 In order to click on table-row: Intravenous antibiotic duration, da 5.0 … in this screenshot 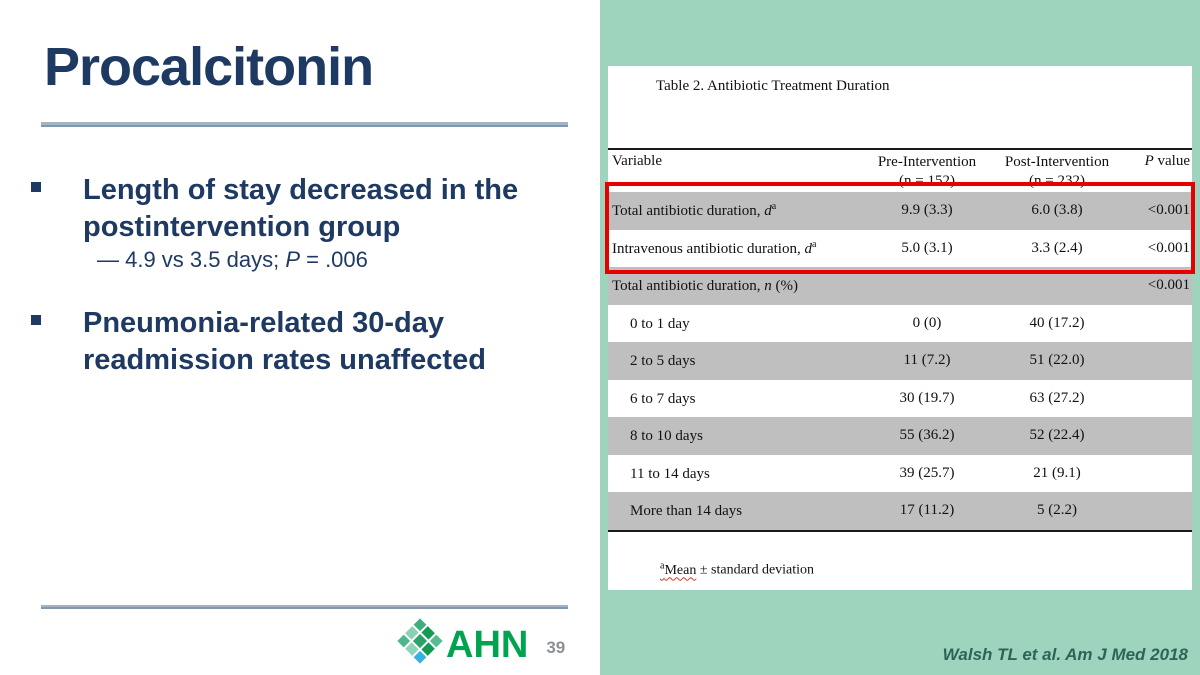, I will do `click(900, 249)`.